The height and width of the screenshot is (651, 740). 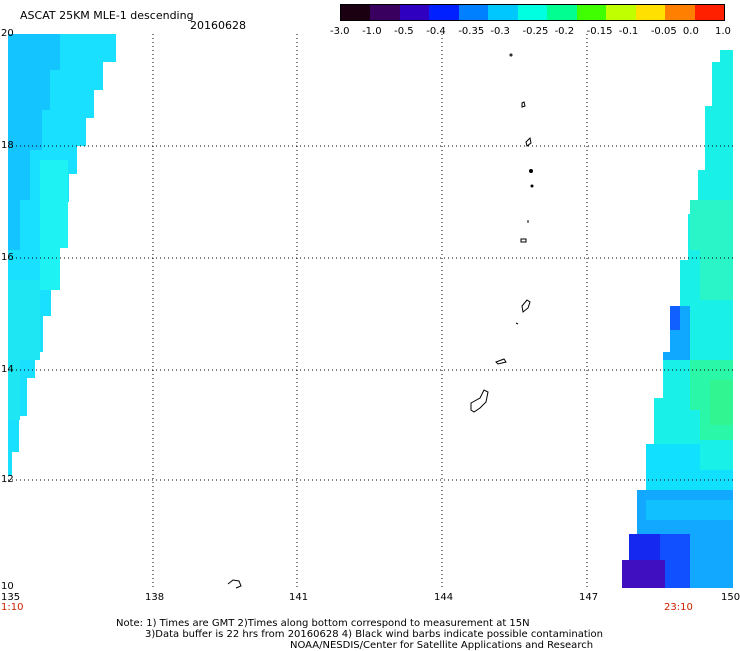 I want to click on lon-label-141: 141, so click(x=299, y=597).